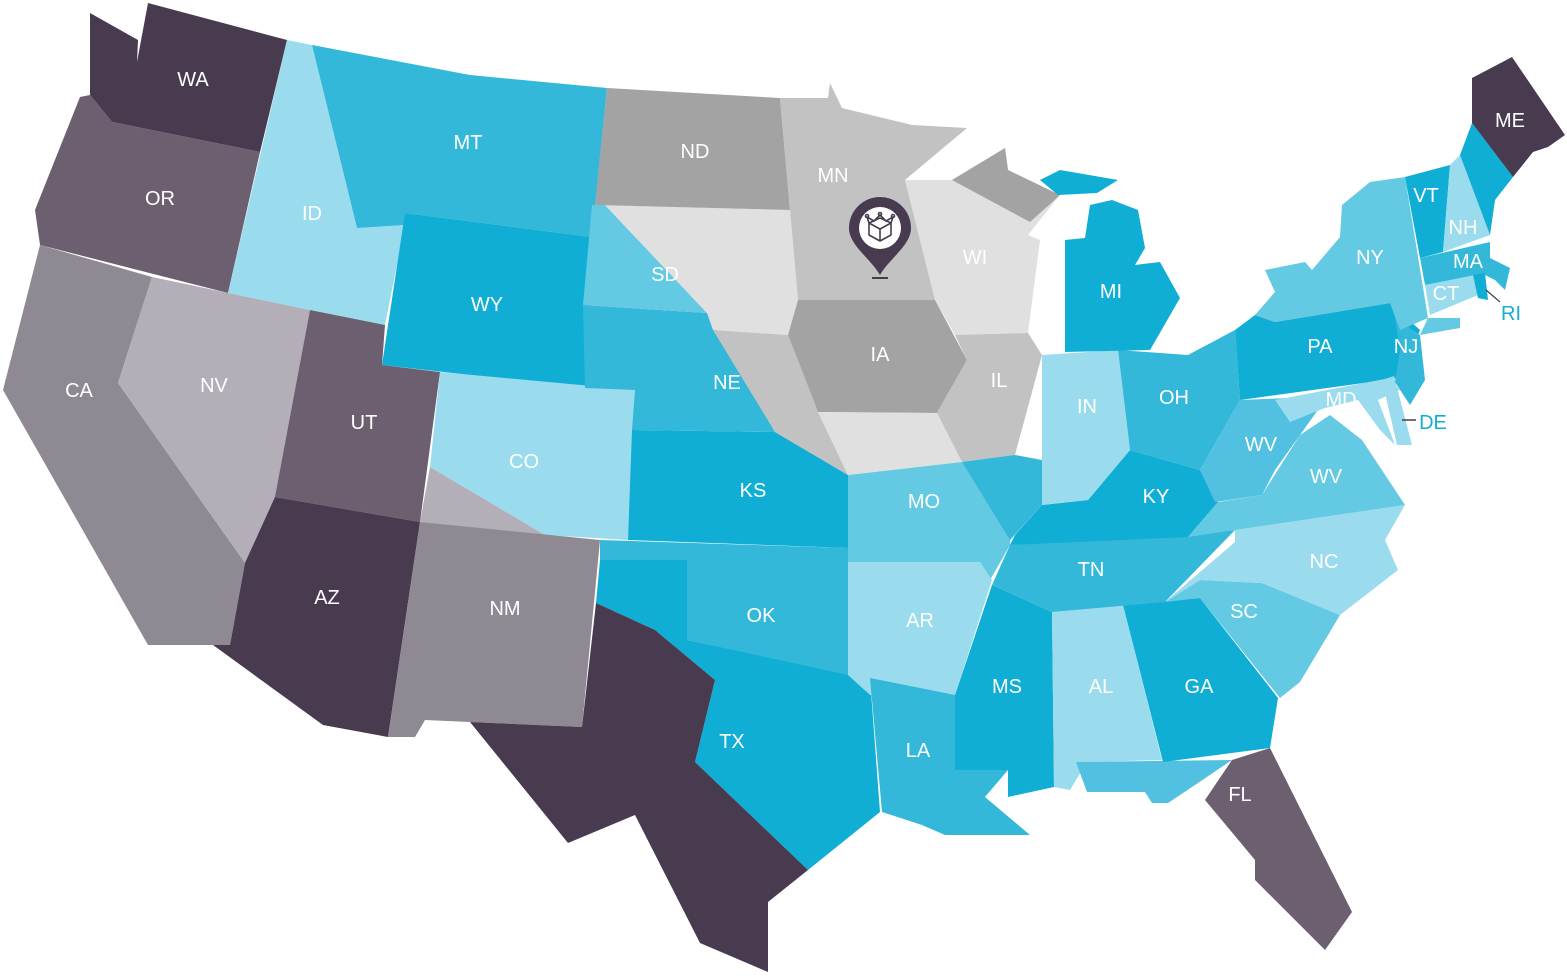 The height and width of the screenshot is (977, 1567). I want to click on label-MN: MN, so click(832, 176).